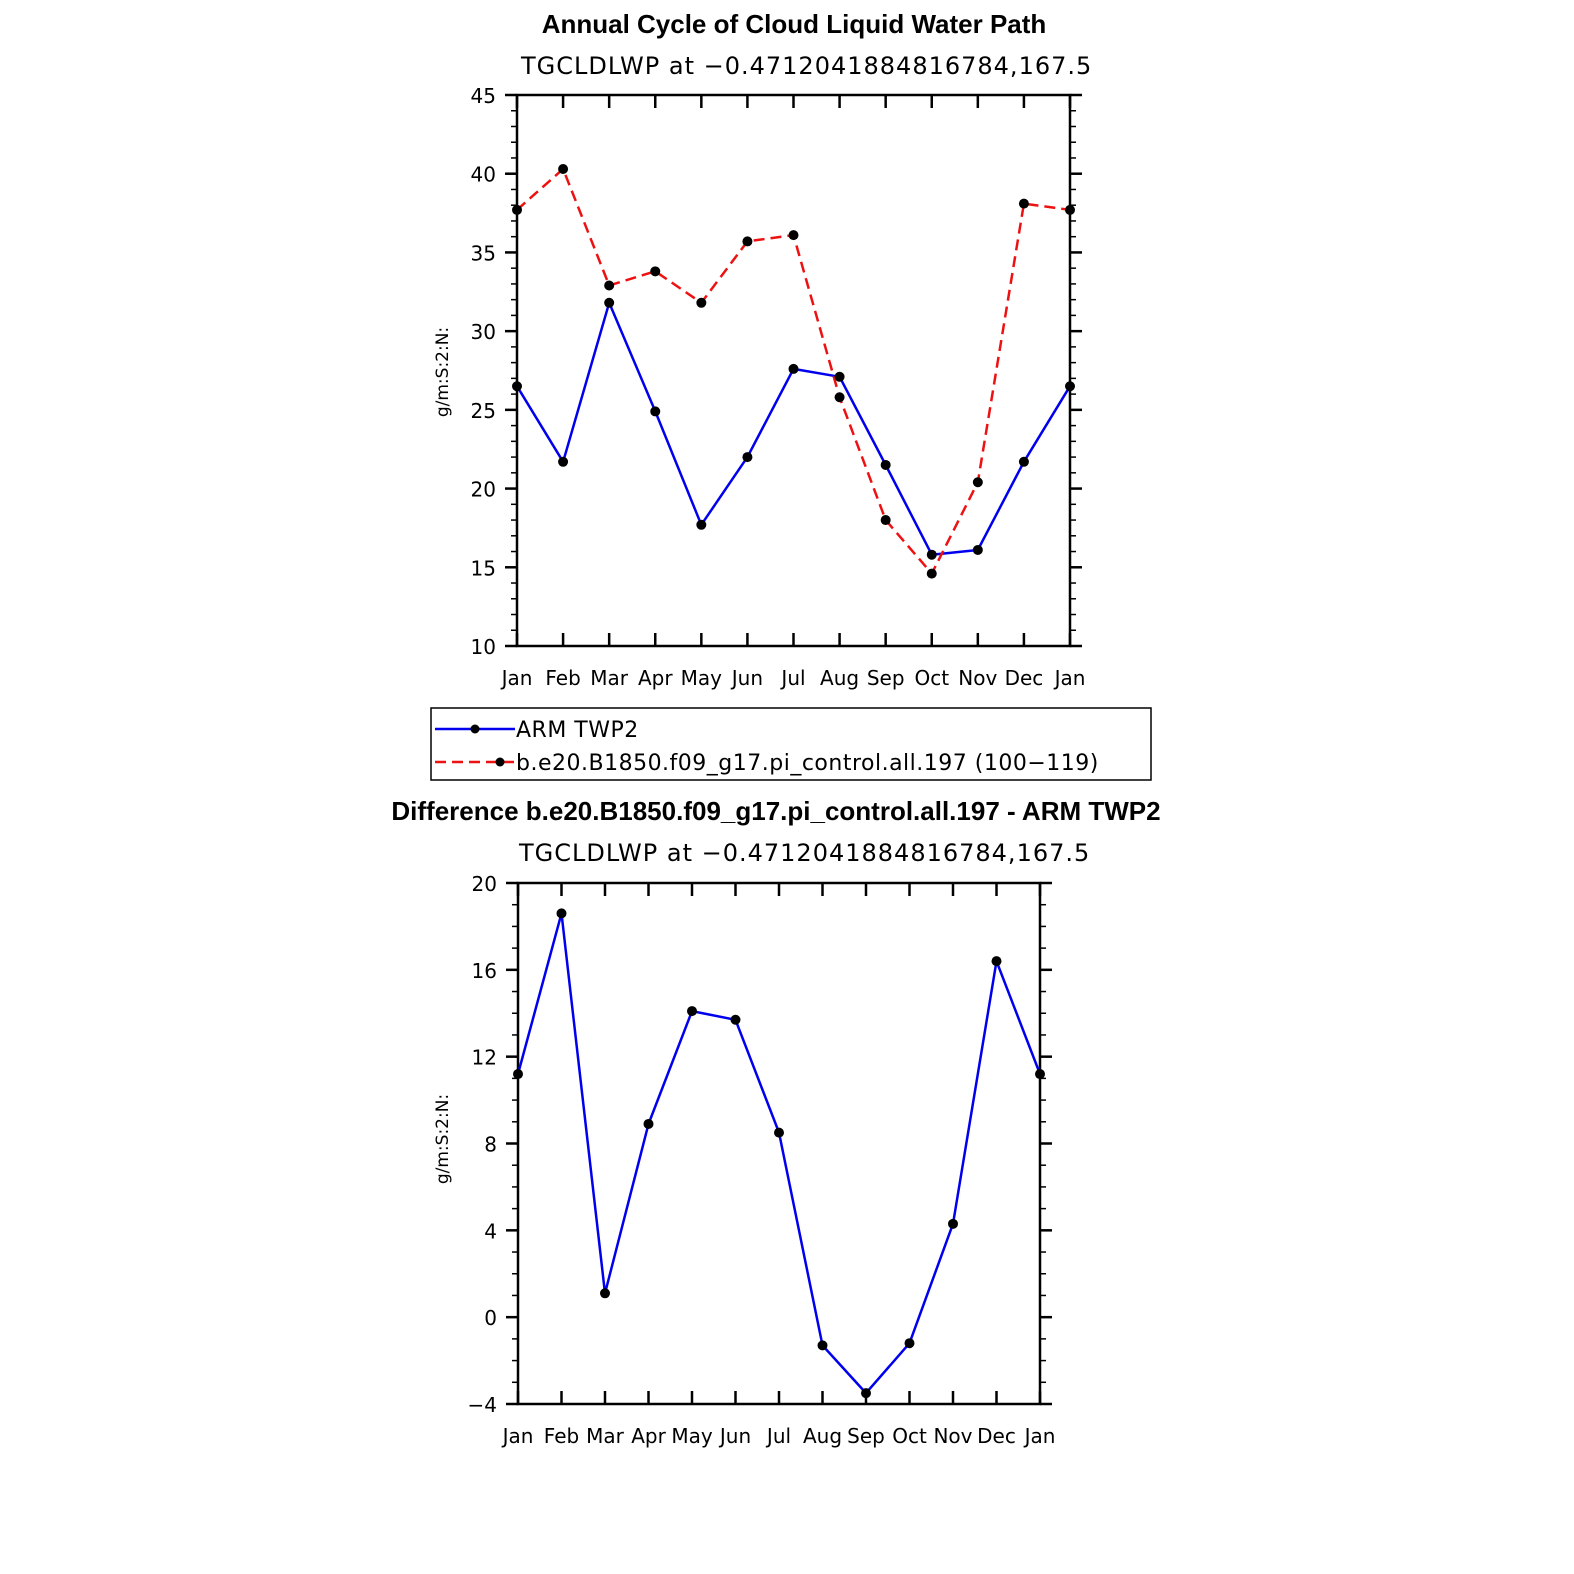  I want to click on chart1-y-tick-label: 25, so click(483, 411).